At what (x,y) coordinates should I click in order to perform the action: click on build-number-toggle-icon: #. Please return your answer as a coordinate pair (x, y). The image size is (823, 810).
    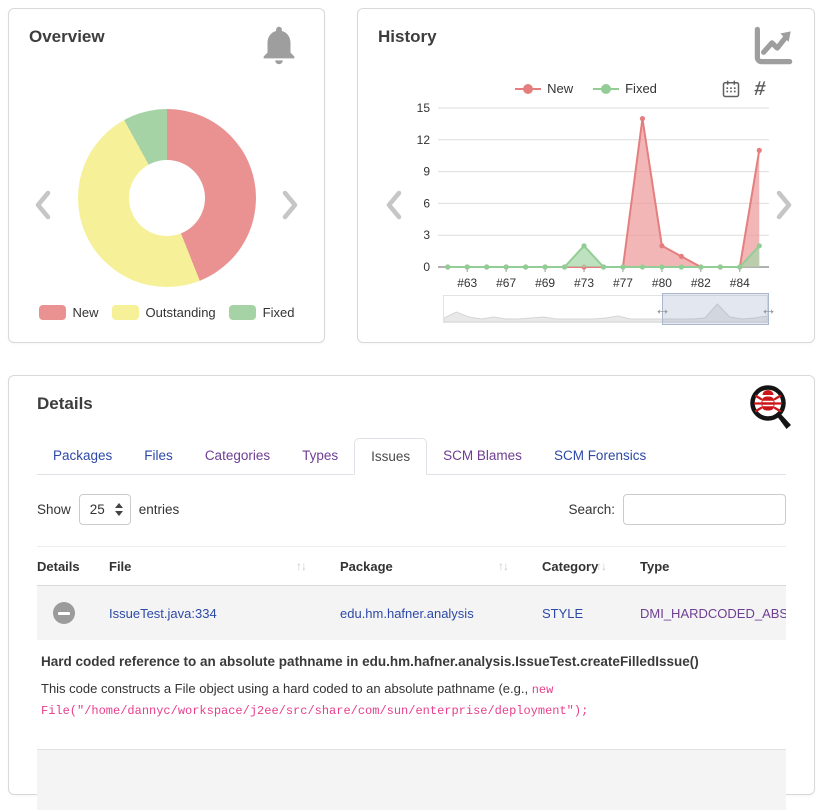
    Looking at the image, I should click on (760, 89).